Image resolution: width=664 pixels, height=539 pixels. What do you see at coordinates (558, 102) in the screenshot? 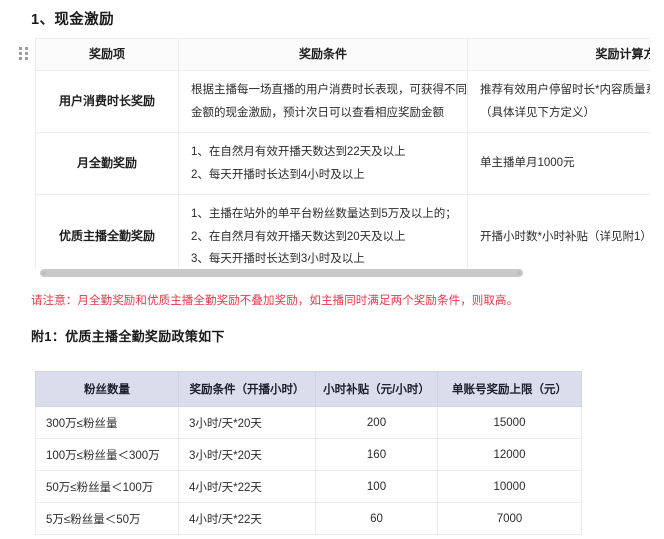
I see `cell-reward-calculation: 推荐有效用户停留时长*内容质量系数 （具体详见下方定义）` at bounding box center [558, 102].